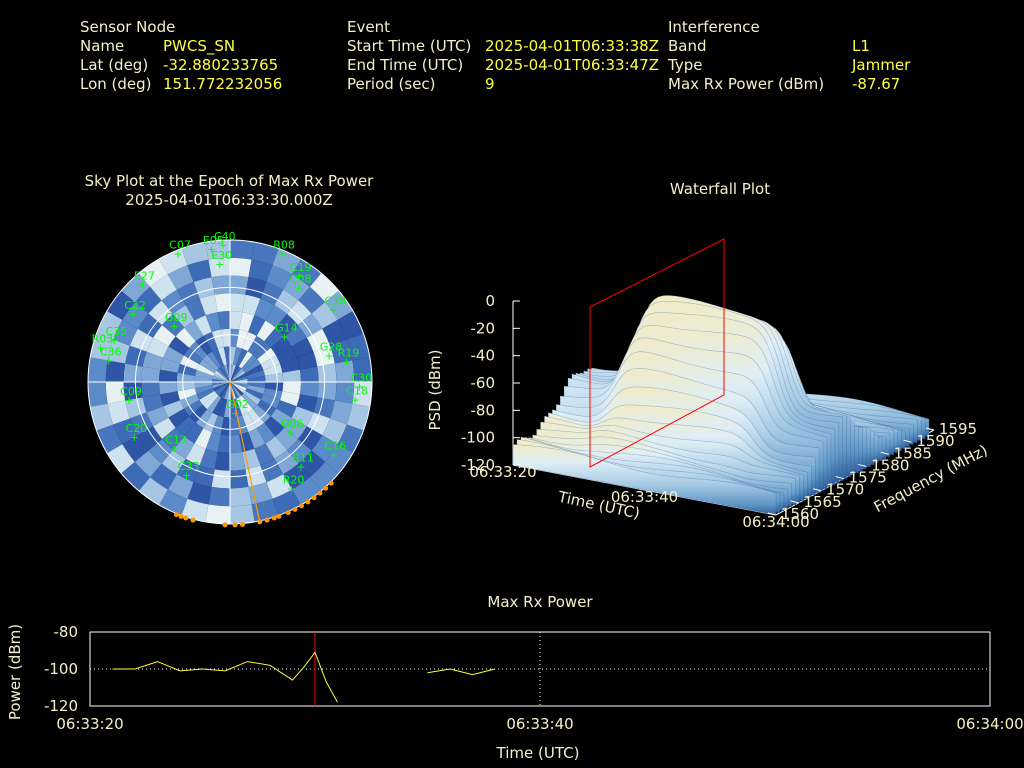 The width and height of the screenshot is (1024, 768). Describe the element at coordinates (176, 322) in the screenshot. I see `satellite-g09: +G09` at that location.